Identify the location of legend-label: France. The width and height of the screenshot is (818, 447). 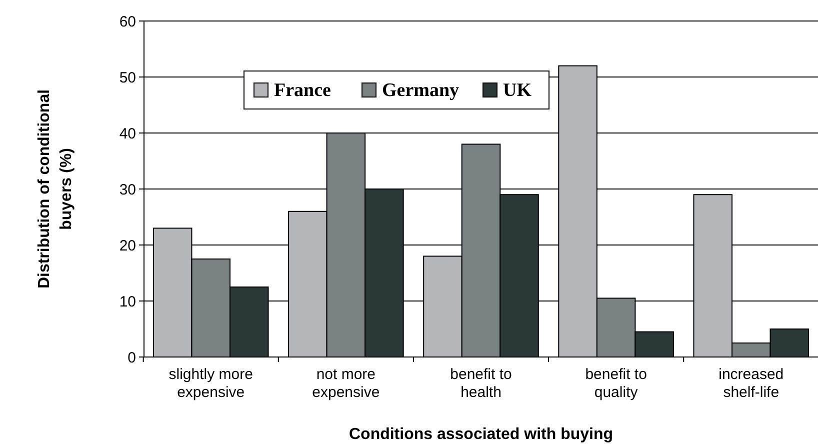
(302, 90).